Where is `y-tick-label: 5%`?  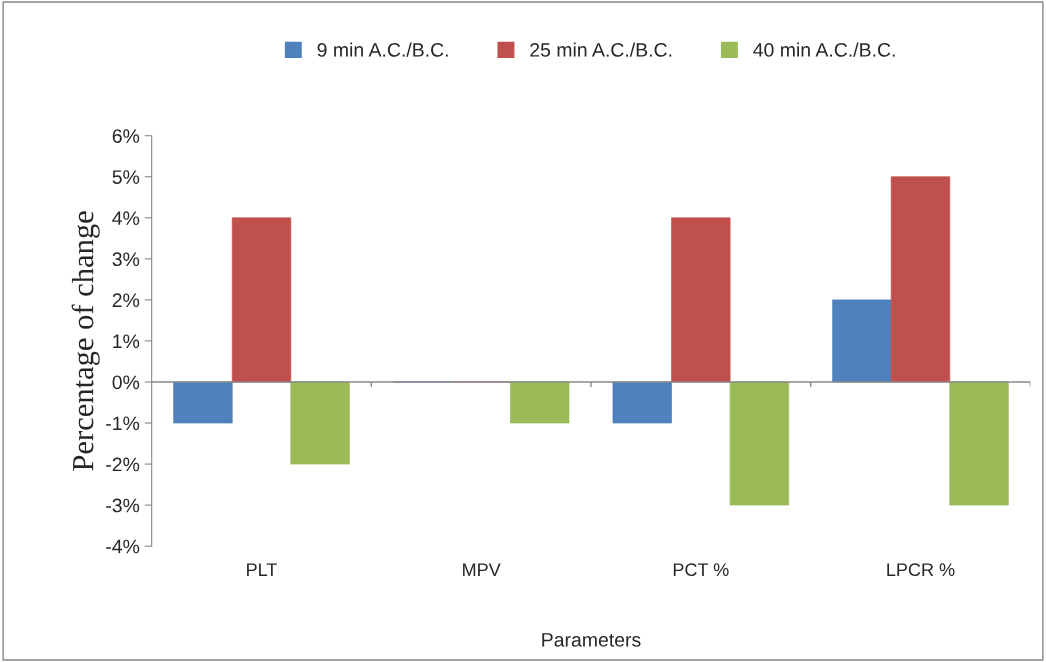 y-tick-label: 5% is located at coordinates (126, 177).